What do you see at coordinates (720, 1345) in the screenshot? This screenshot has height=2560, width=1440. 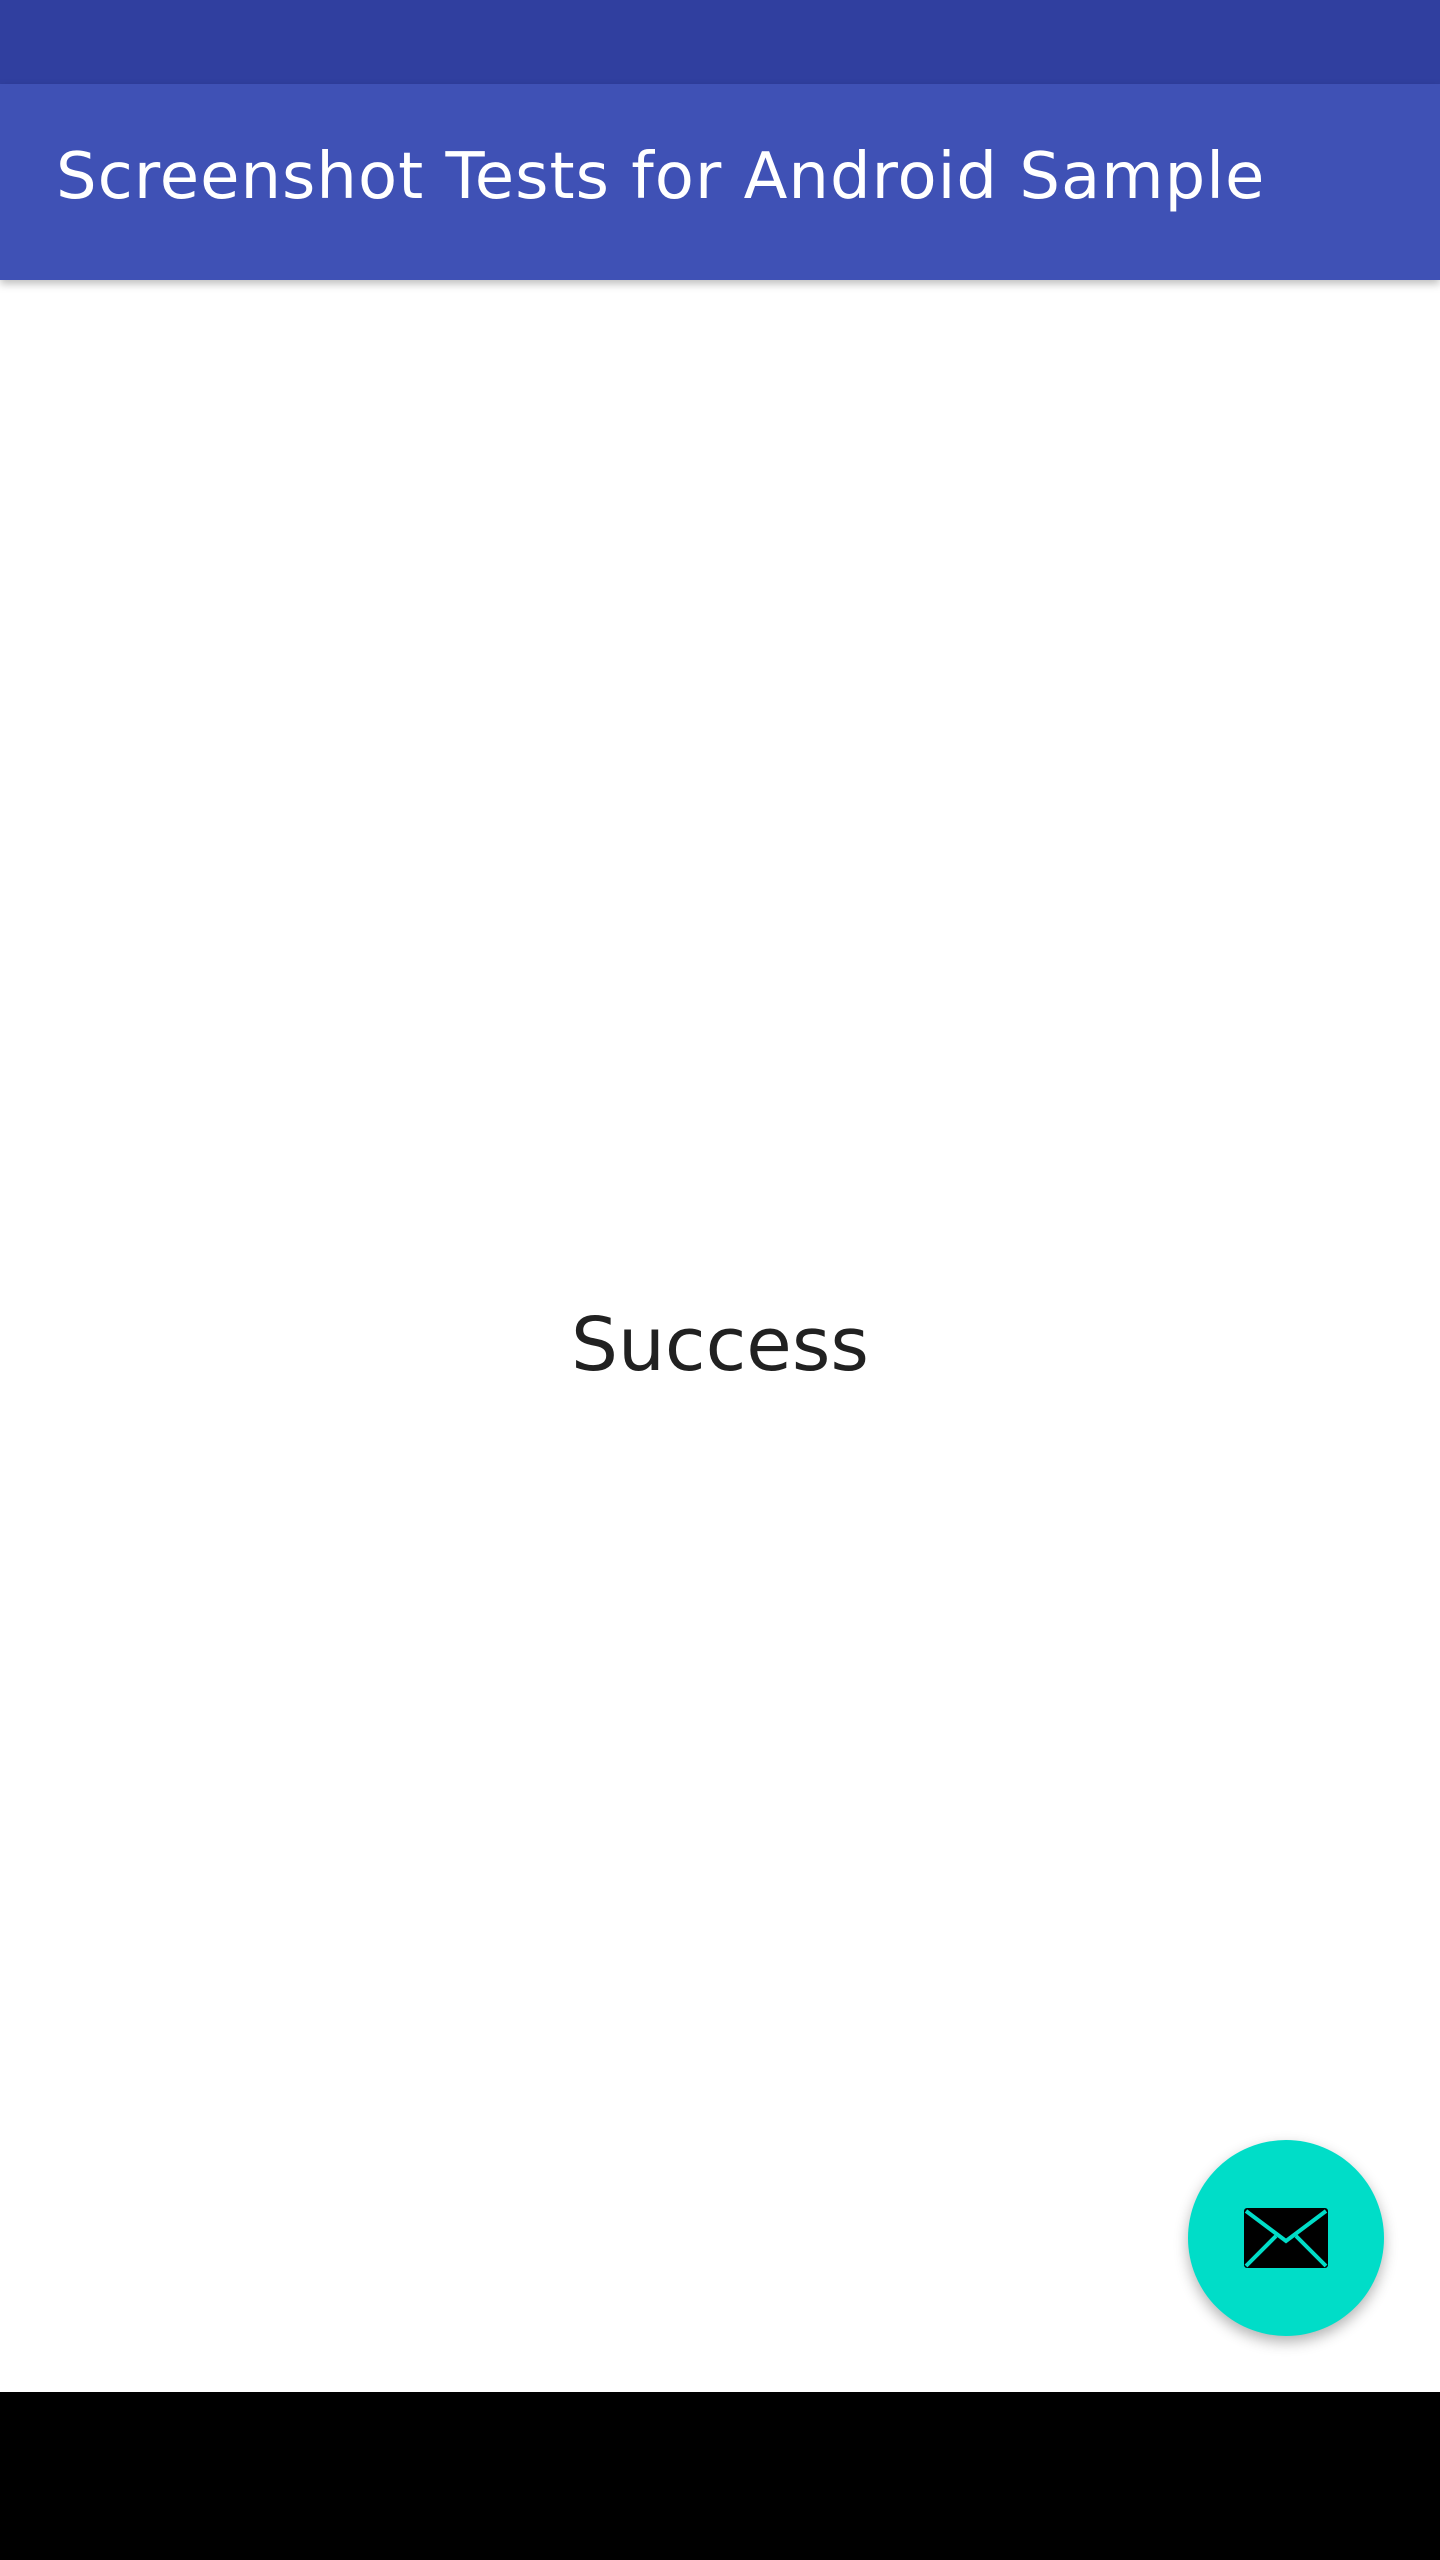 I see `success-message: Success` at bounding box center [720, 1345].